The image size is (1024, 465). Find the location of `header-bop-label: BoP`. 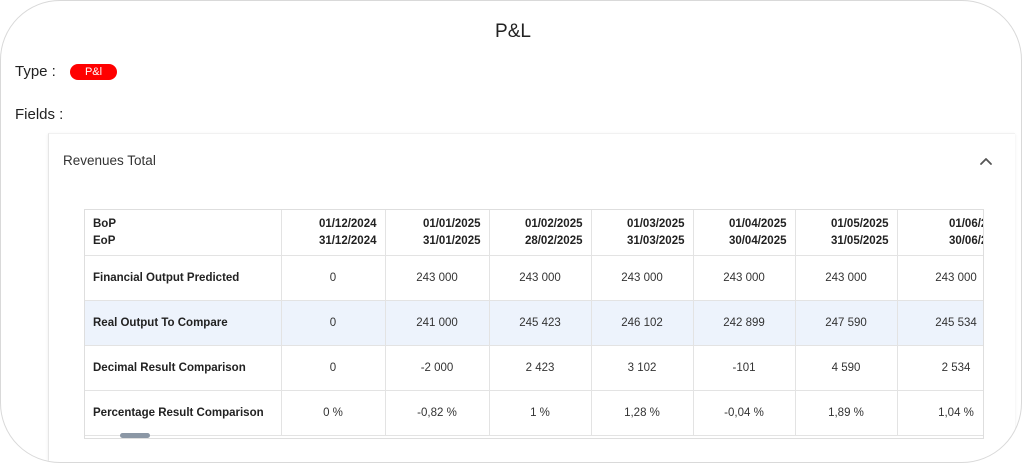

header-bop-label: BoP is located at coordinates (104, 223).